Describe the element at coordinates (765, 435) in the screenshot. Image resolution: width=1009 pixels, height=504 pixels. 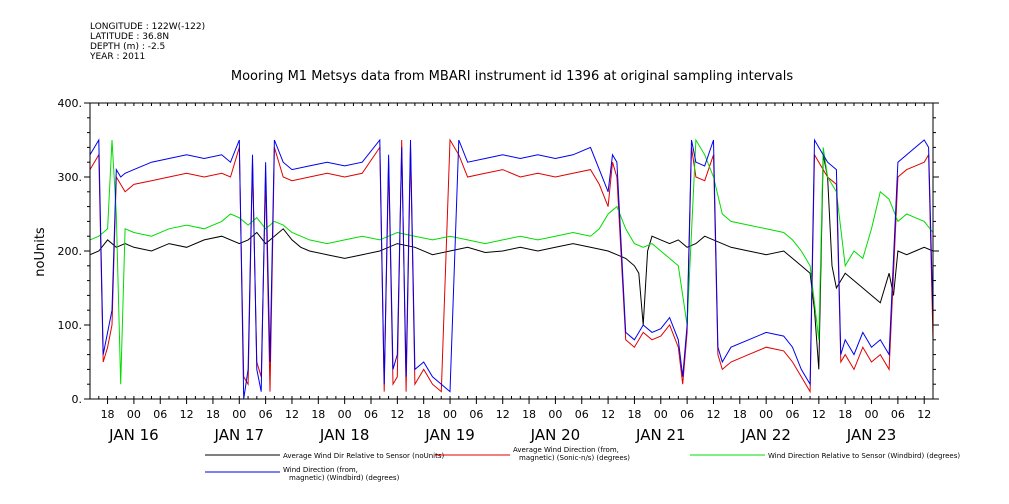
I see `x-date-label: JAN 22` at that location.